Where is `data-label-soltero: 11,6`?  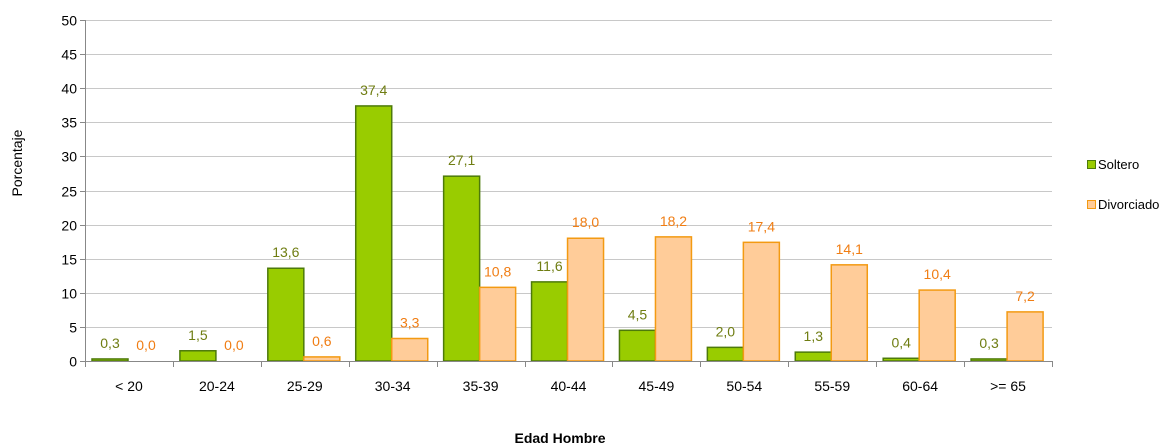 data-label-soltero: 11,6 is located at coordinates (549, 266).